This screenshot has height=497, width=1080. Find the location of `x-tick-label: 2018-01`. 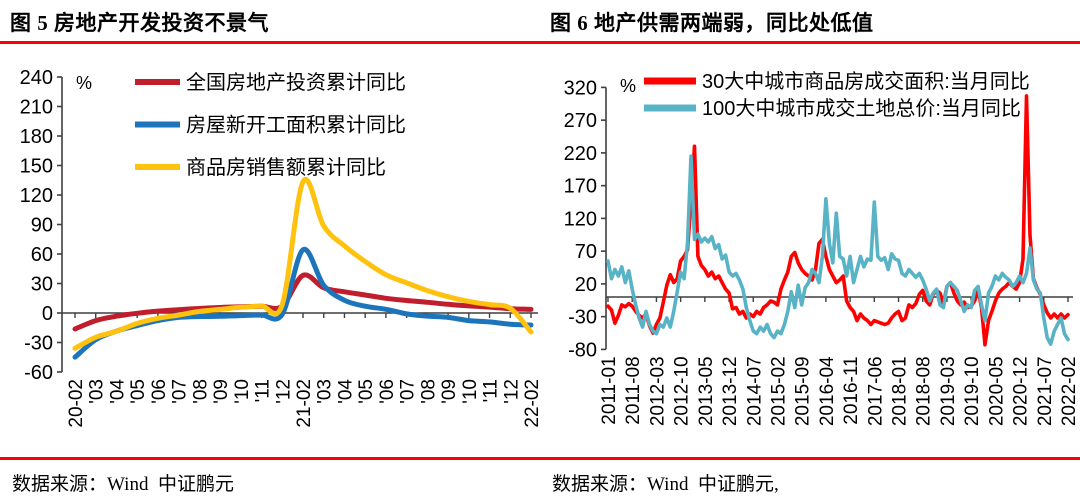

x-tick-label: 2018-01 is located at coordinates (900, 391).